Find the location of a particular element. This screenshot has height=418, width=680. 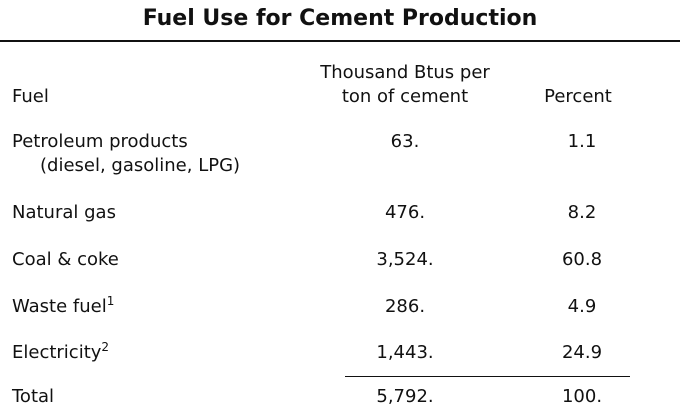

btus-cell: 286. is located at coordinates (405, 306).